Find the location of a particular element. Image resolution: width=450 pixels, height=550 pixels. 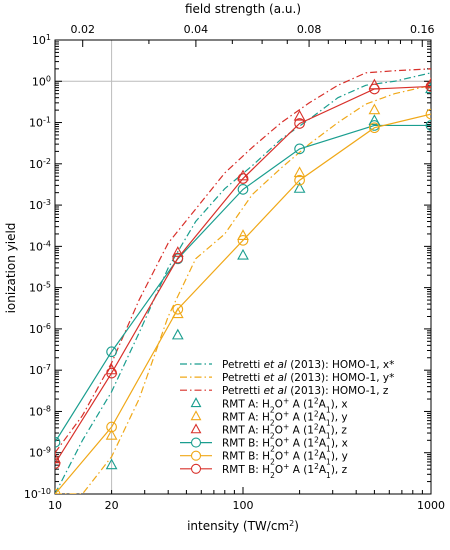

legend-label: RMT A: H2O+ A (12A1), z is located at coordinates (284, 431).